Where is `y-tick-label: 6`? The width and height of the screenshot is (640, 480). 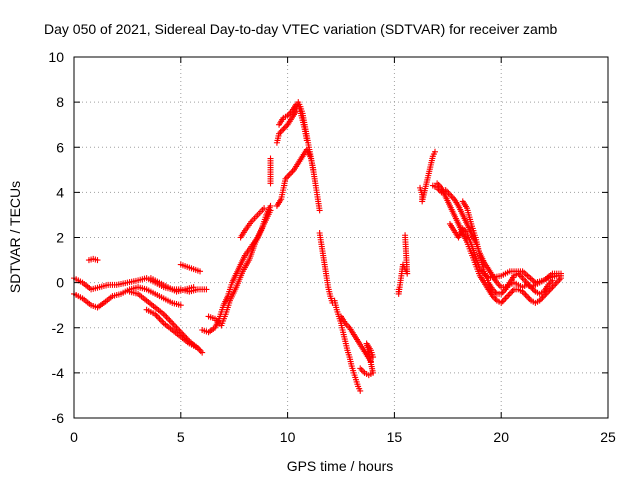
y-tick-label: 6 is located at coordinates (60, 147).